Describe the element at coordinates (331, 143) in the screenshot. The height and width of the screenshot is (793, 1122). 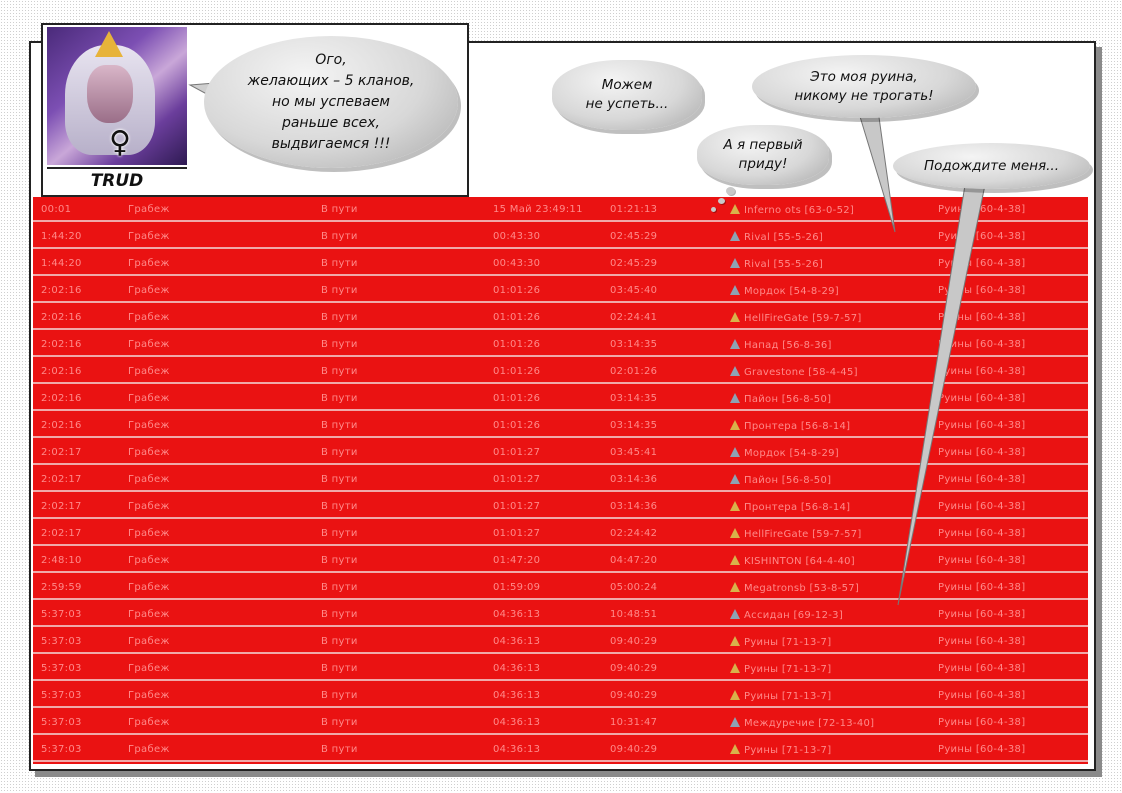
I see `bubble-line: выдвигаемся !!!` at that location.